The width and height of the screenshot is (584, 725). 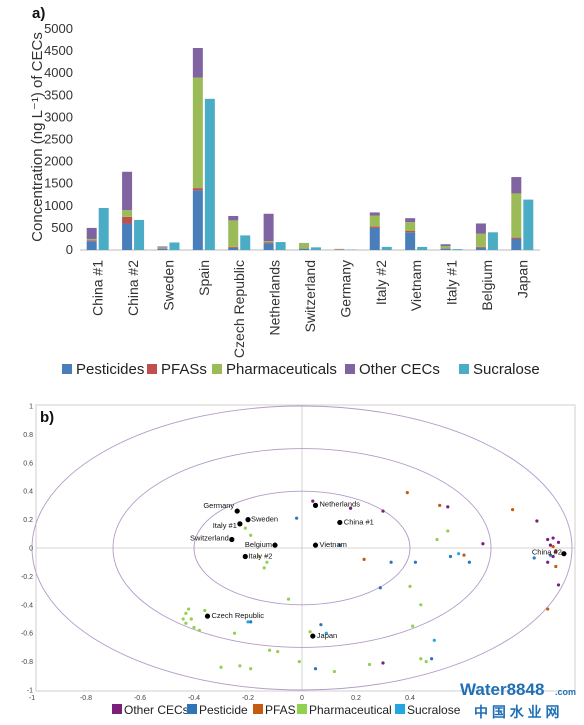 I want to click on y-tick-2500: 2500, so click(x=58, y=139).